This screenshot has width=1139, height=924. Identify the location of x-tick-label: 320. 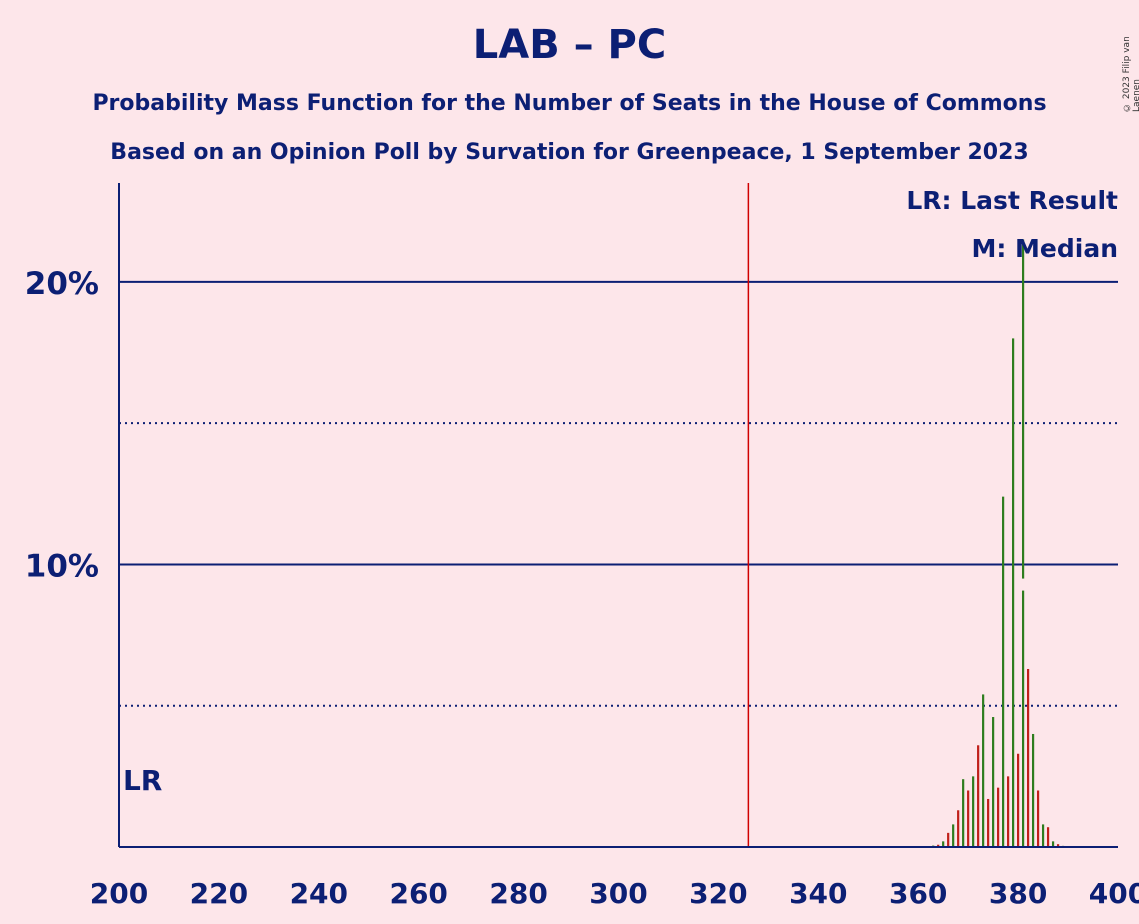
(718, 893).